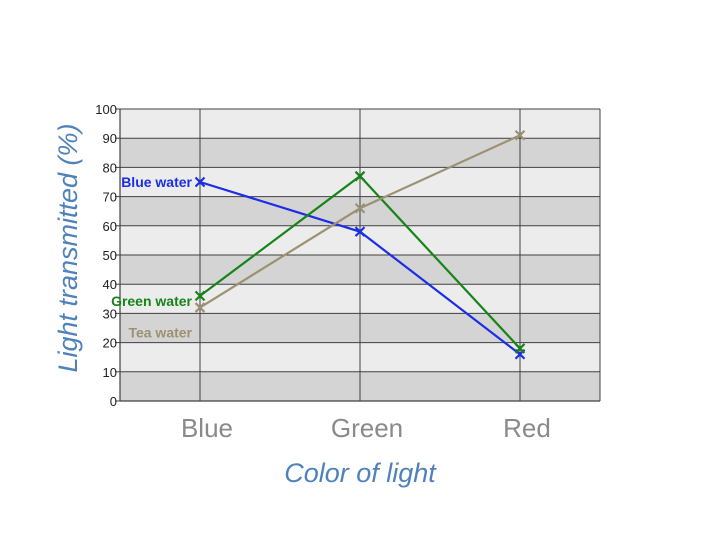 The width and height of the screenshot is (720, 540). Describe the element at coordinates (151, 301) in the screenshot. I see `series-label: Green water` at that location.